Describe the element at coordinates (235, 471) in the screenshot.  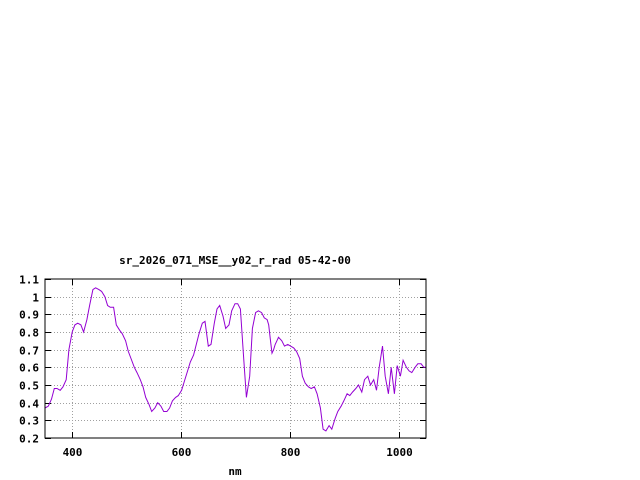
I see `x-axis-label: nm` at that location.